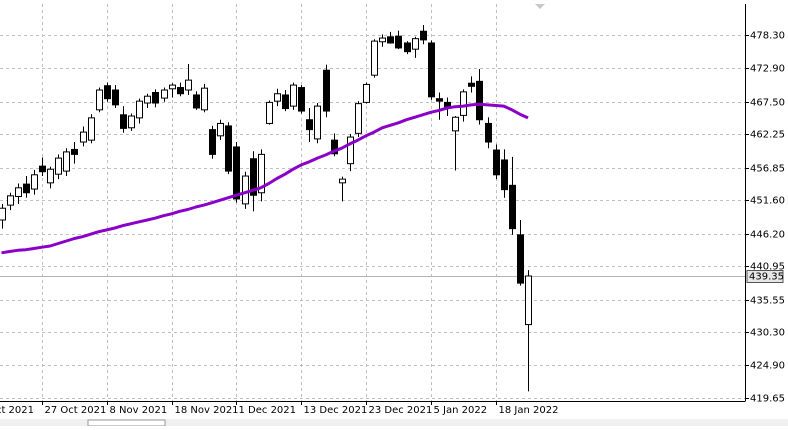  Describe the element at coordinates (207, 410) in the screenshot. I see `x-tick-label: 18 Nov 2021` at that location.